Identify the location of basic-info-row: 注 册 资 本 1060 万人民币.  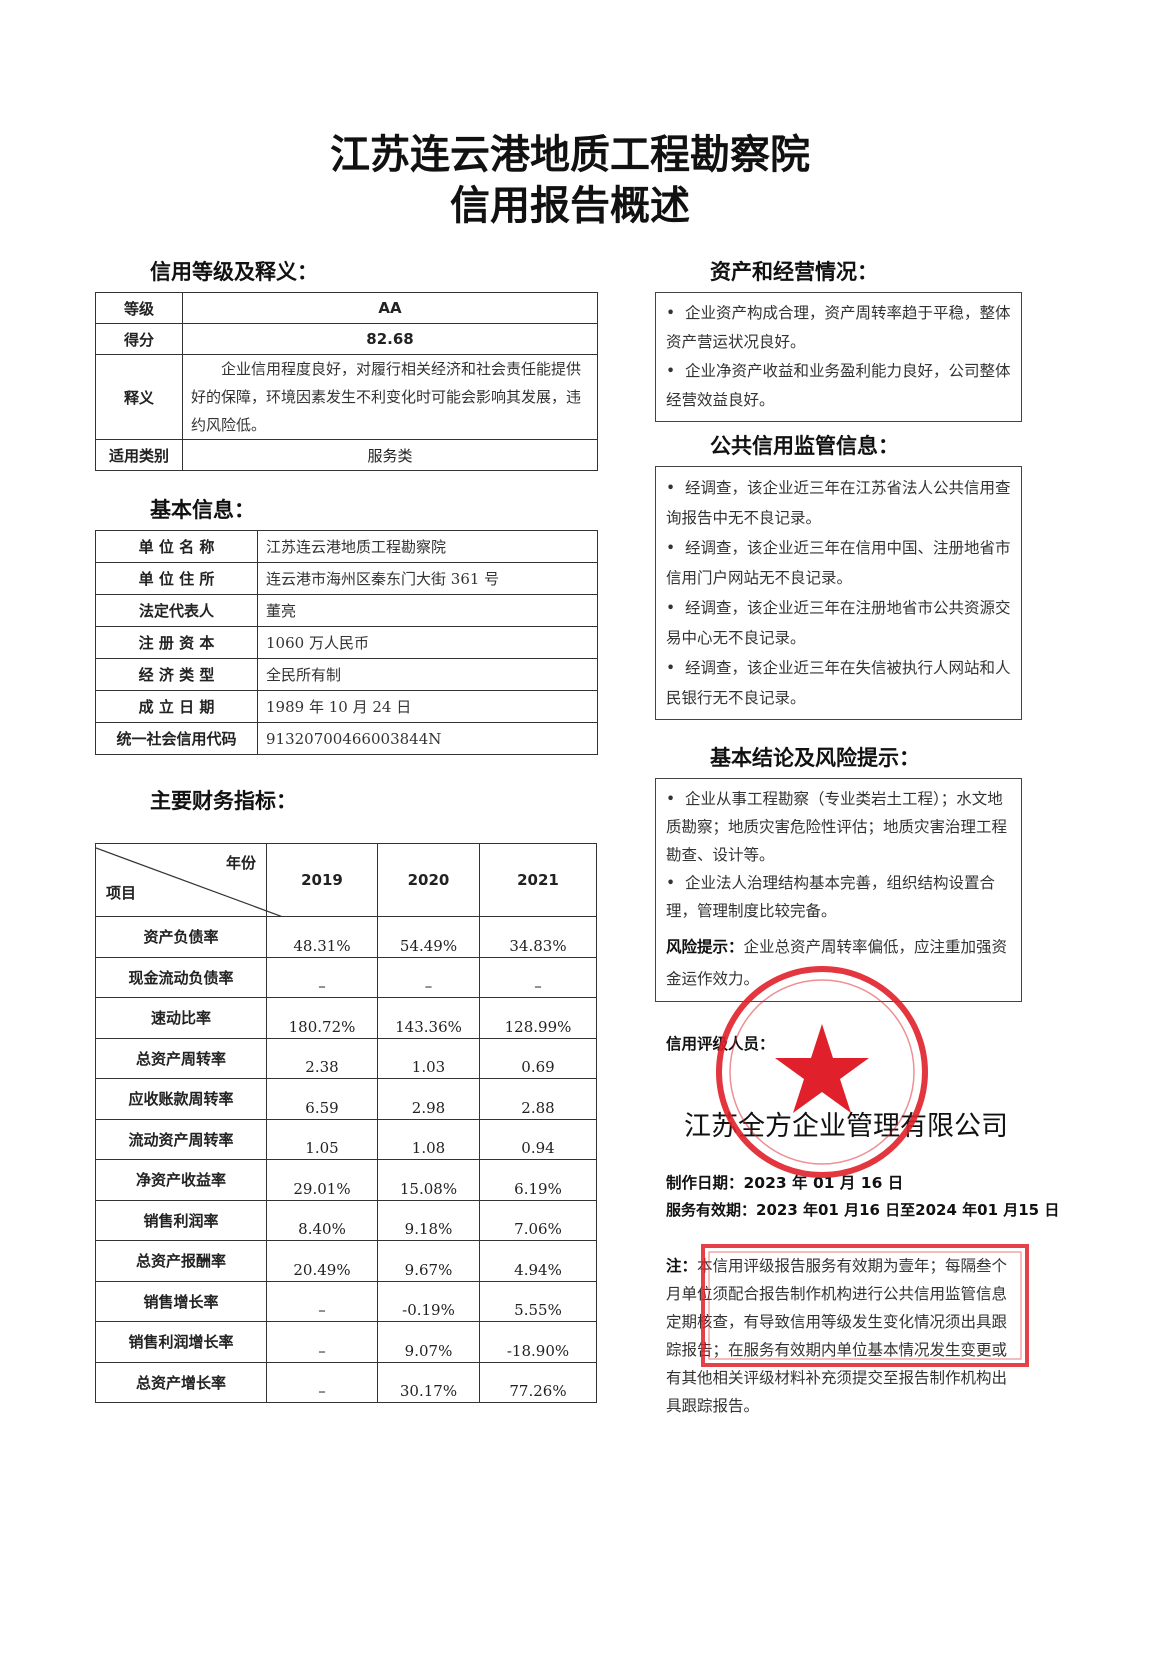
(346, 642).